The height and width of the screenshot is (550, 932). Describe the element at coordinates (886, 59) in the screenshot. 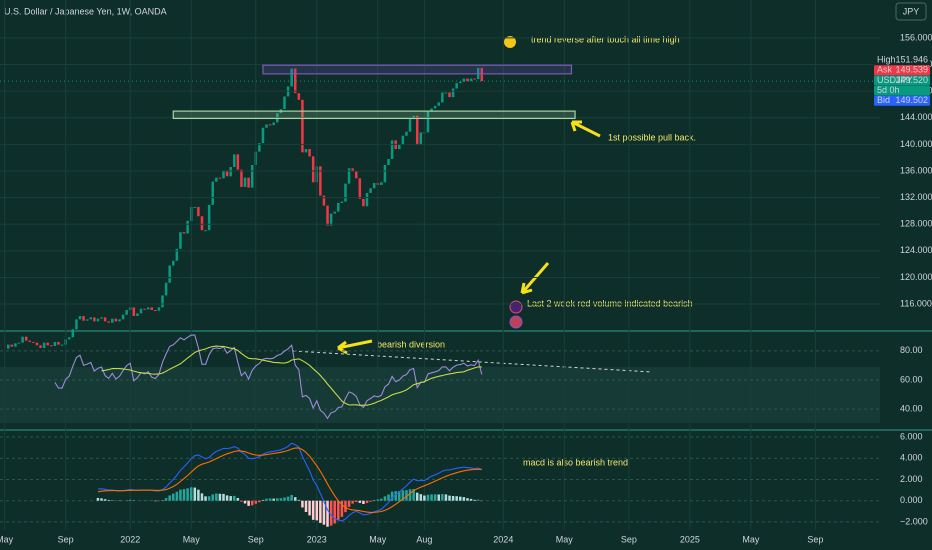

I see `price-label-name: High` at that location.